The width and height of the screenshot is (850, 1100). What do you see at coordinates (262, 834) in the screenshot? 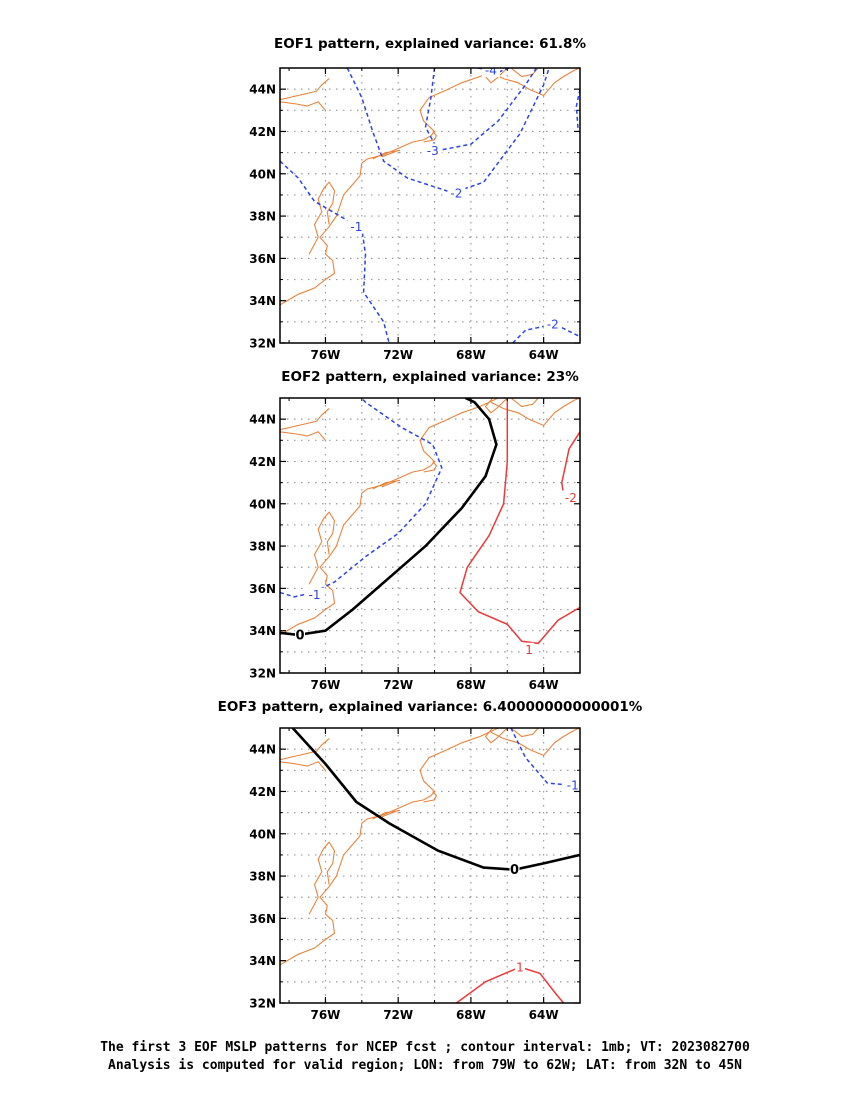
I see `y-tick-label: 40N` at bounding box center [262, 834].